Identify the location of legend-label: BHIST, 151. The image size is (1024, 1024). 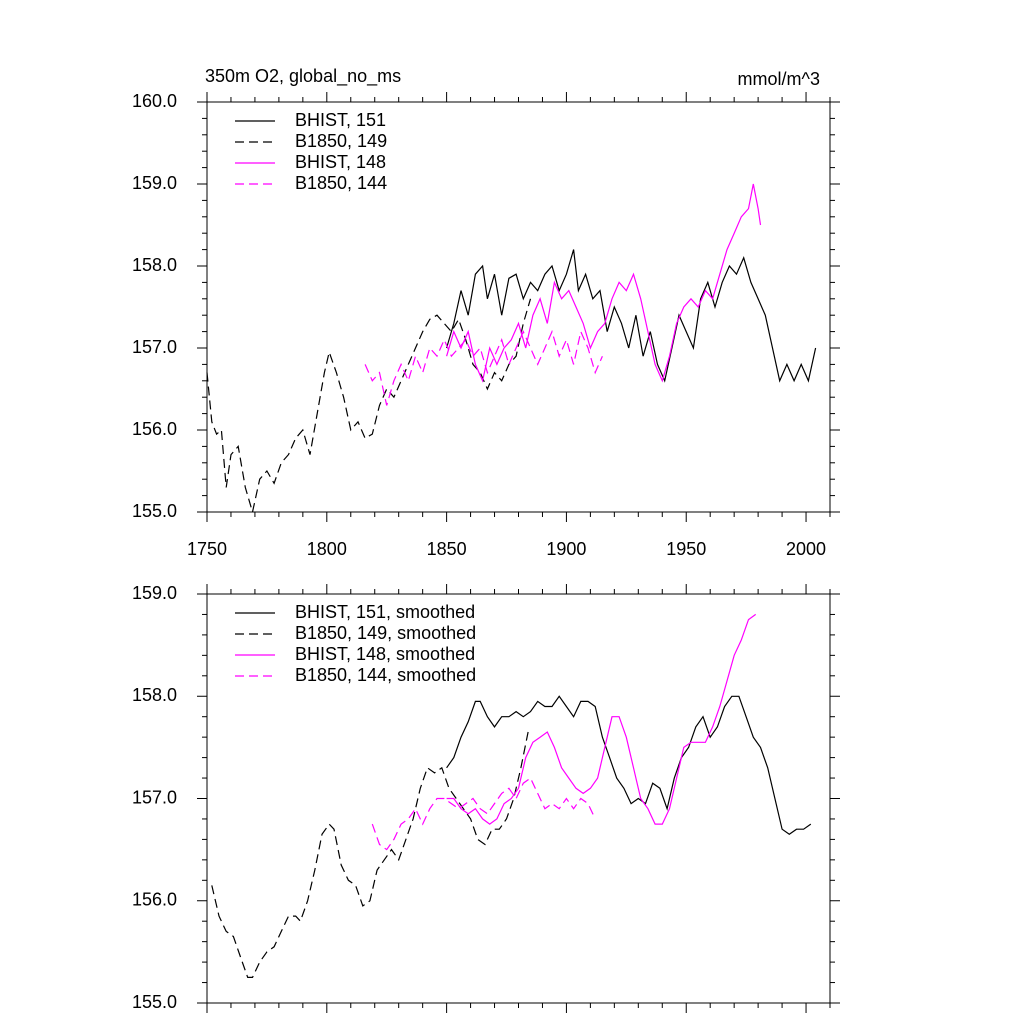
(340, 120).